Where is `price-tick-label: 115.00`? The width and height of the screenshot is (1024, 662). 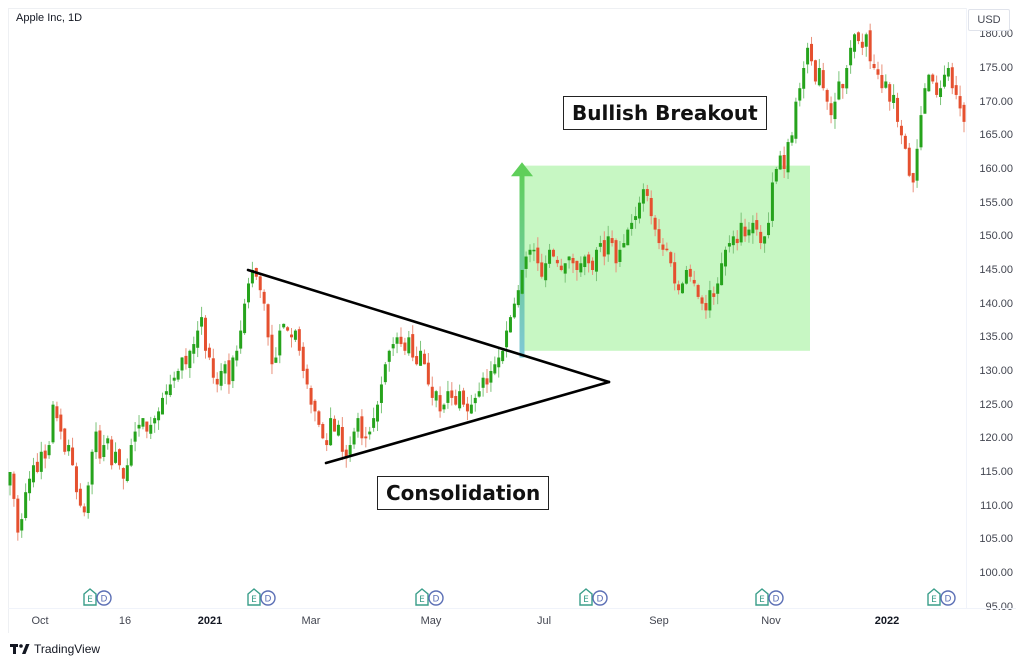
price-tick-label: 115.00 is located at coordinates (996, 471).